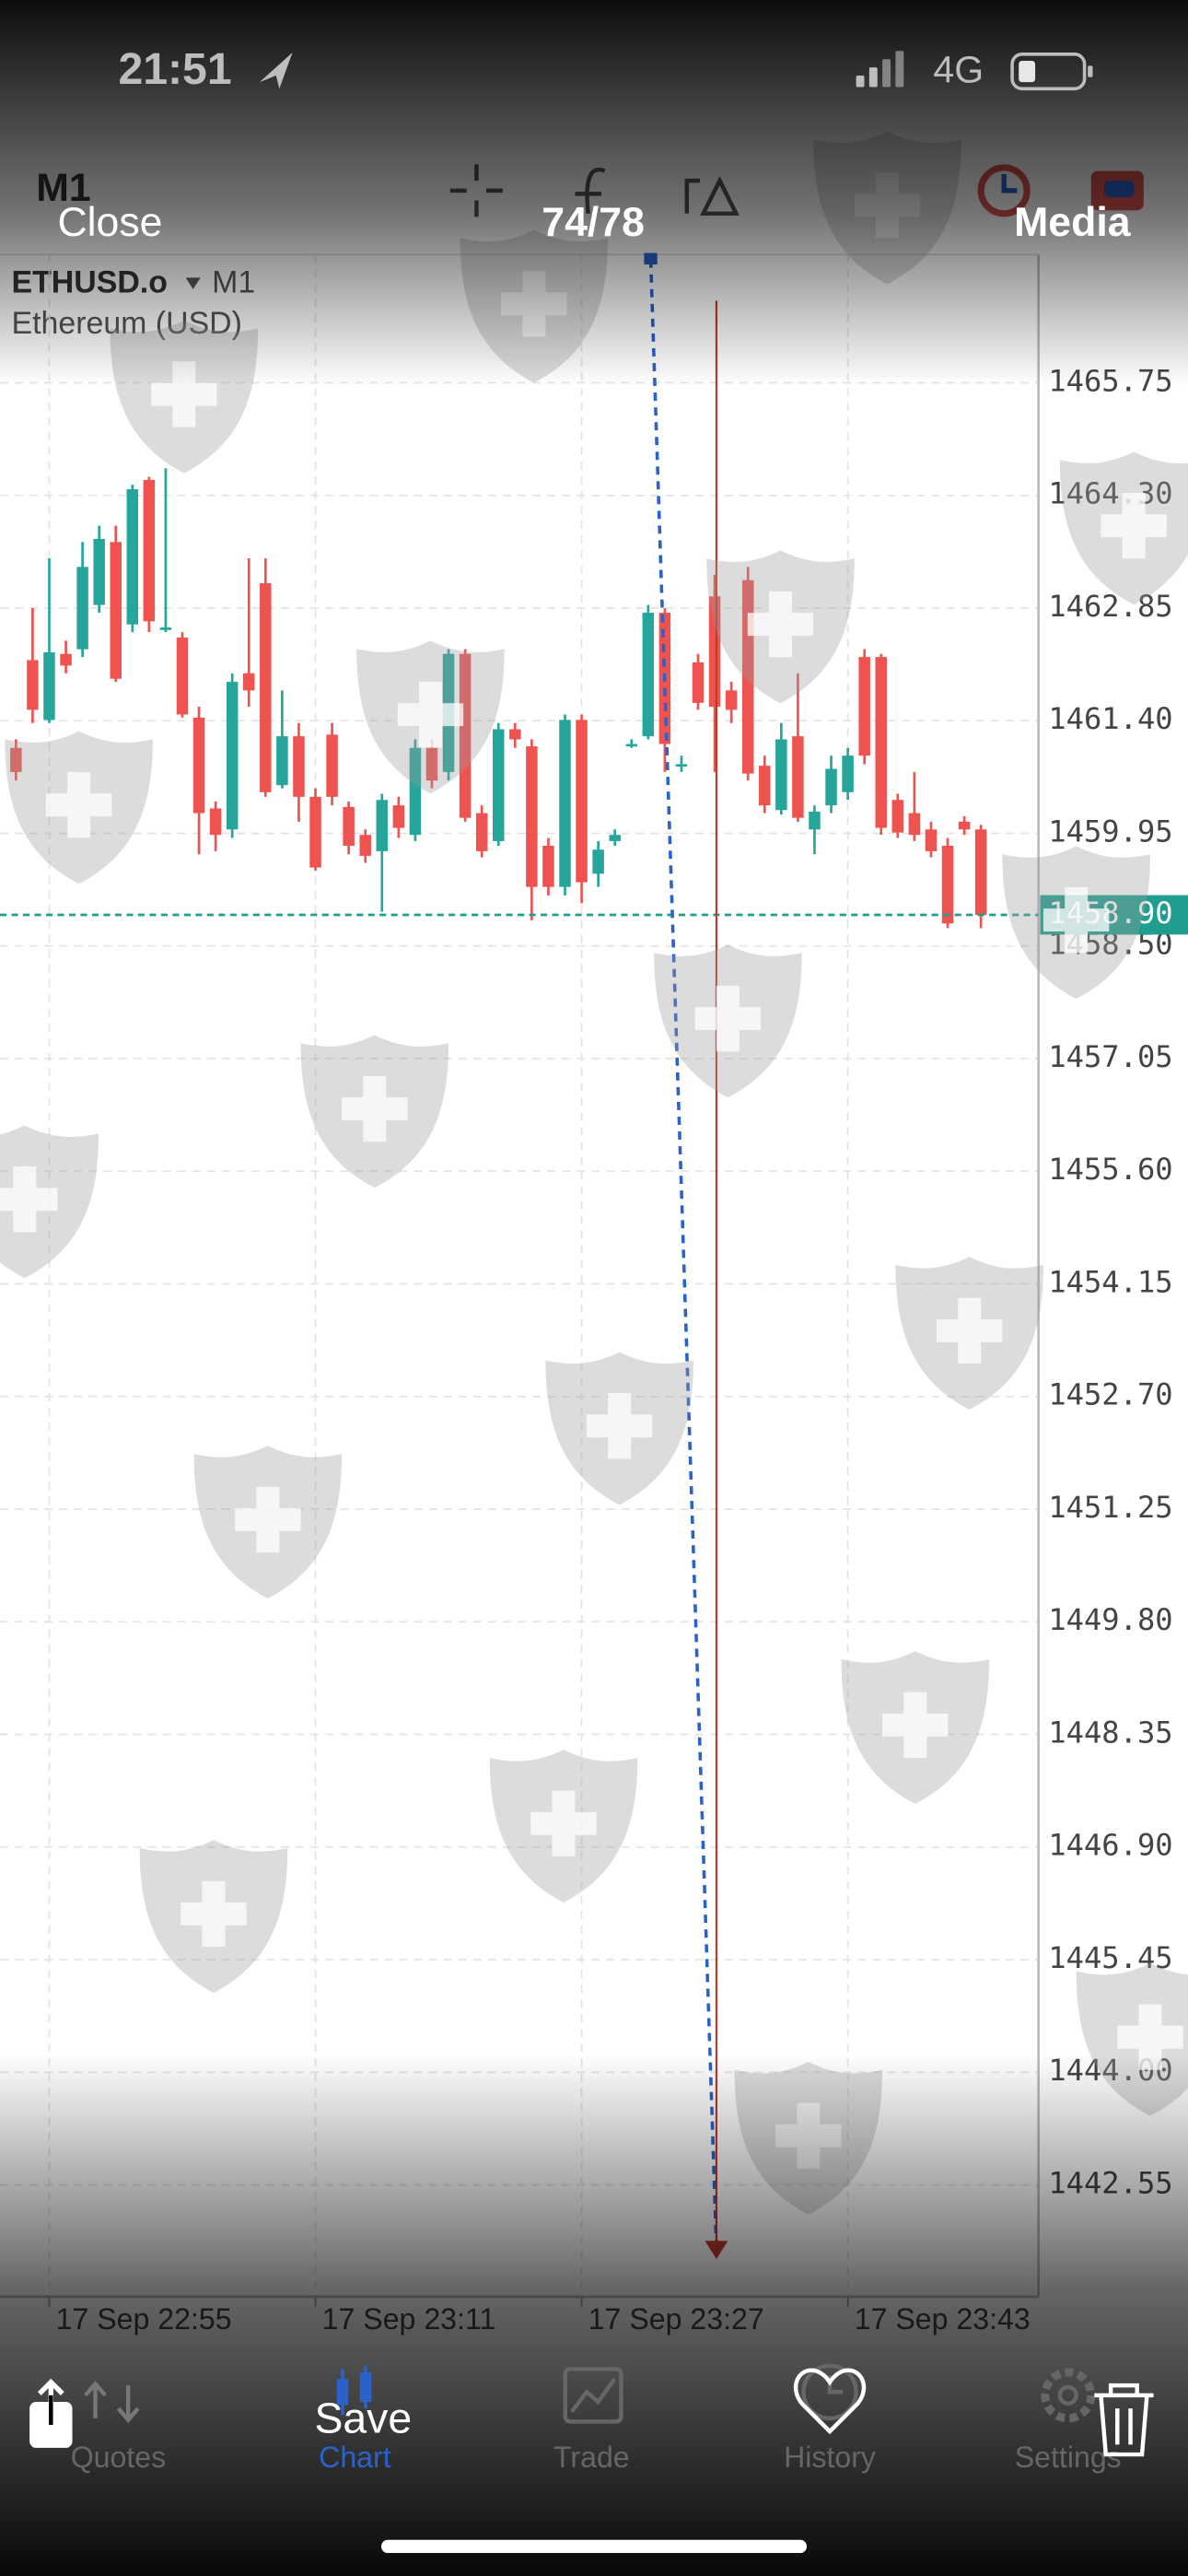  I want to click on network-label: 4G, so click(958, 69).